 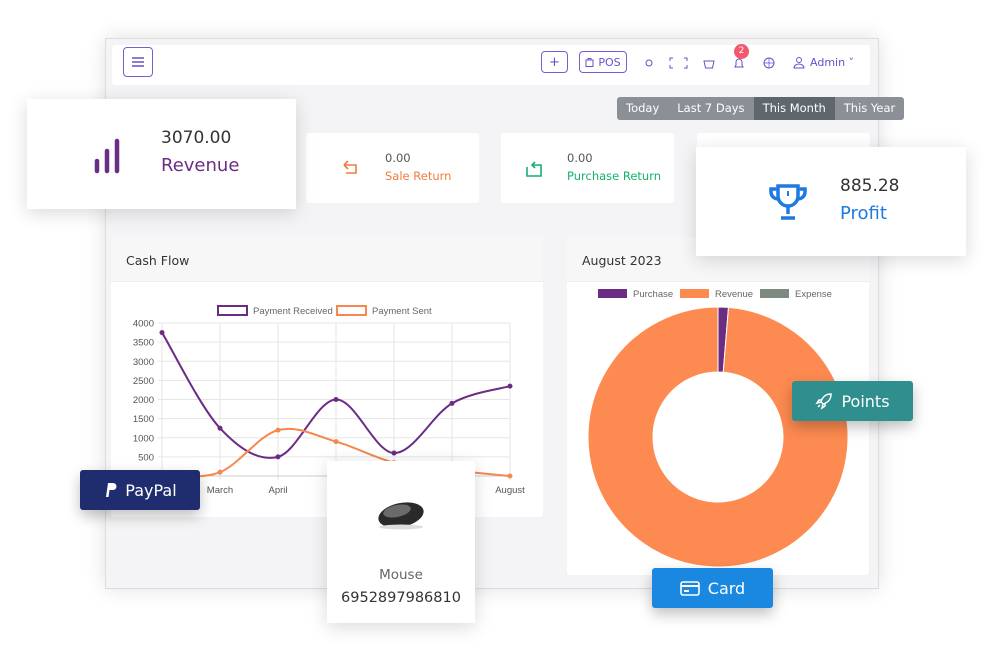 I want to click on sale-return-card: 0.00 Sale Return, so click(x=392, y=168).